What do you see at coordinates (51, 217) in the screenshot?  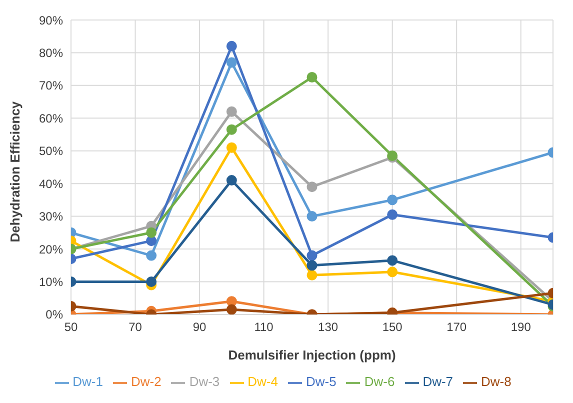 I see `y-tick-label: 30%` at bounding box center [51, 217].